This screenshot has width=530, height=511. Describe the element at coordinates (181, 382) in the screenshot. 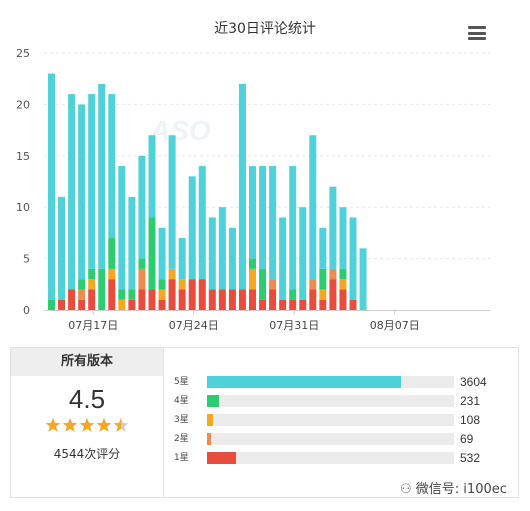

I see `rating-row-label: 5星` at that location.